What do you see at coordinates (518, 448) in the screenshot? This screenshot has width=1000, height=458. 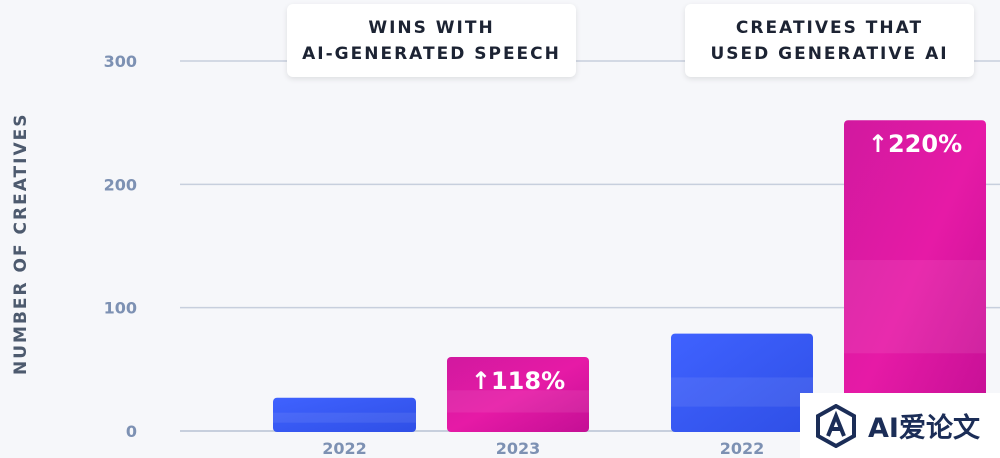 I see `x-tick-label: 2023` at bounding box center [518, 448].